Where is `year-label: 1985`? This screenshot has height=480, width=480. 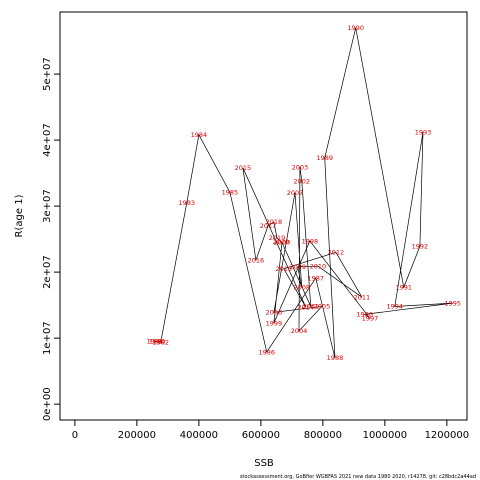 year-label: 1985 is located at coordinates (230, 193).